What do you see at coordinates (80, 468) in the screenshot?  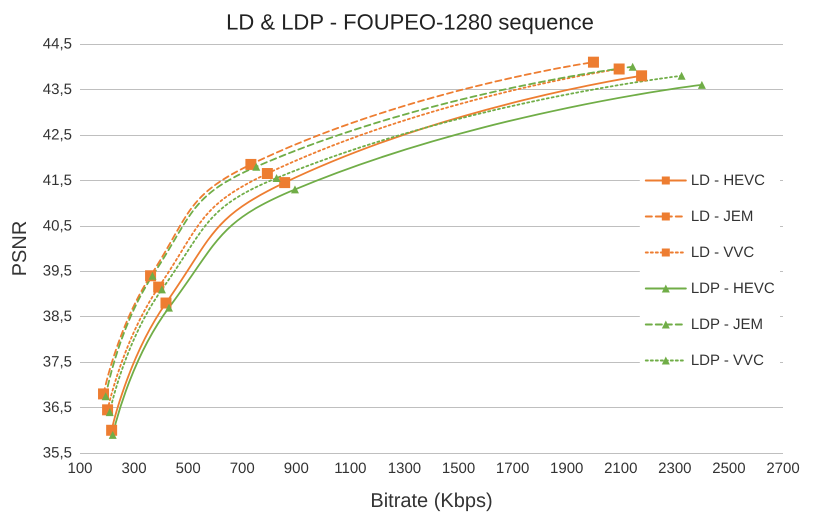 I see `x-tick-label: 100` at bounding box center [80, 468].